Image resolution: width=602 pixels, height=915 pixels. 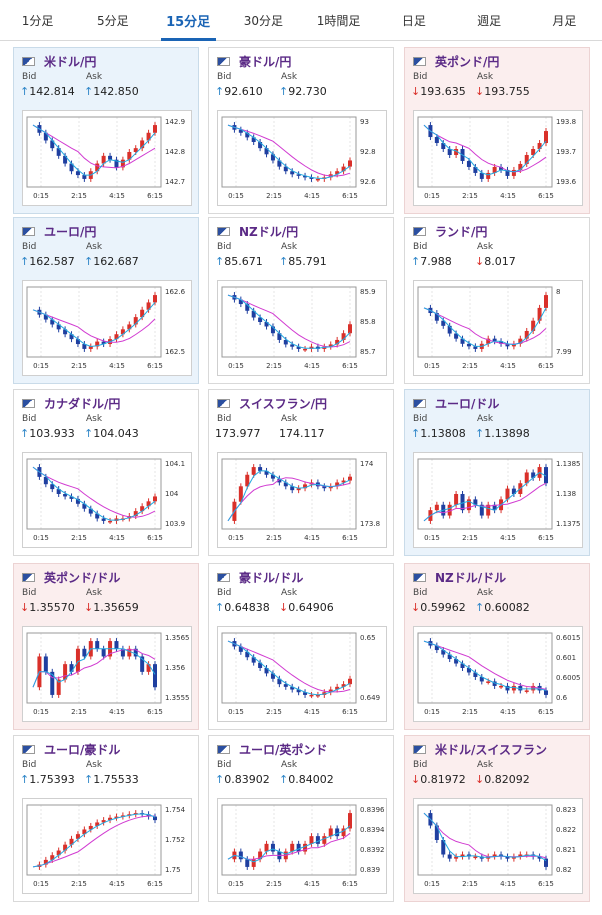 What do you see at coordinates (271, 578) in the screenshot?
I see `pair-name: 豪ドル/ドル` at bounding box center [271, 578].